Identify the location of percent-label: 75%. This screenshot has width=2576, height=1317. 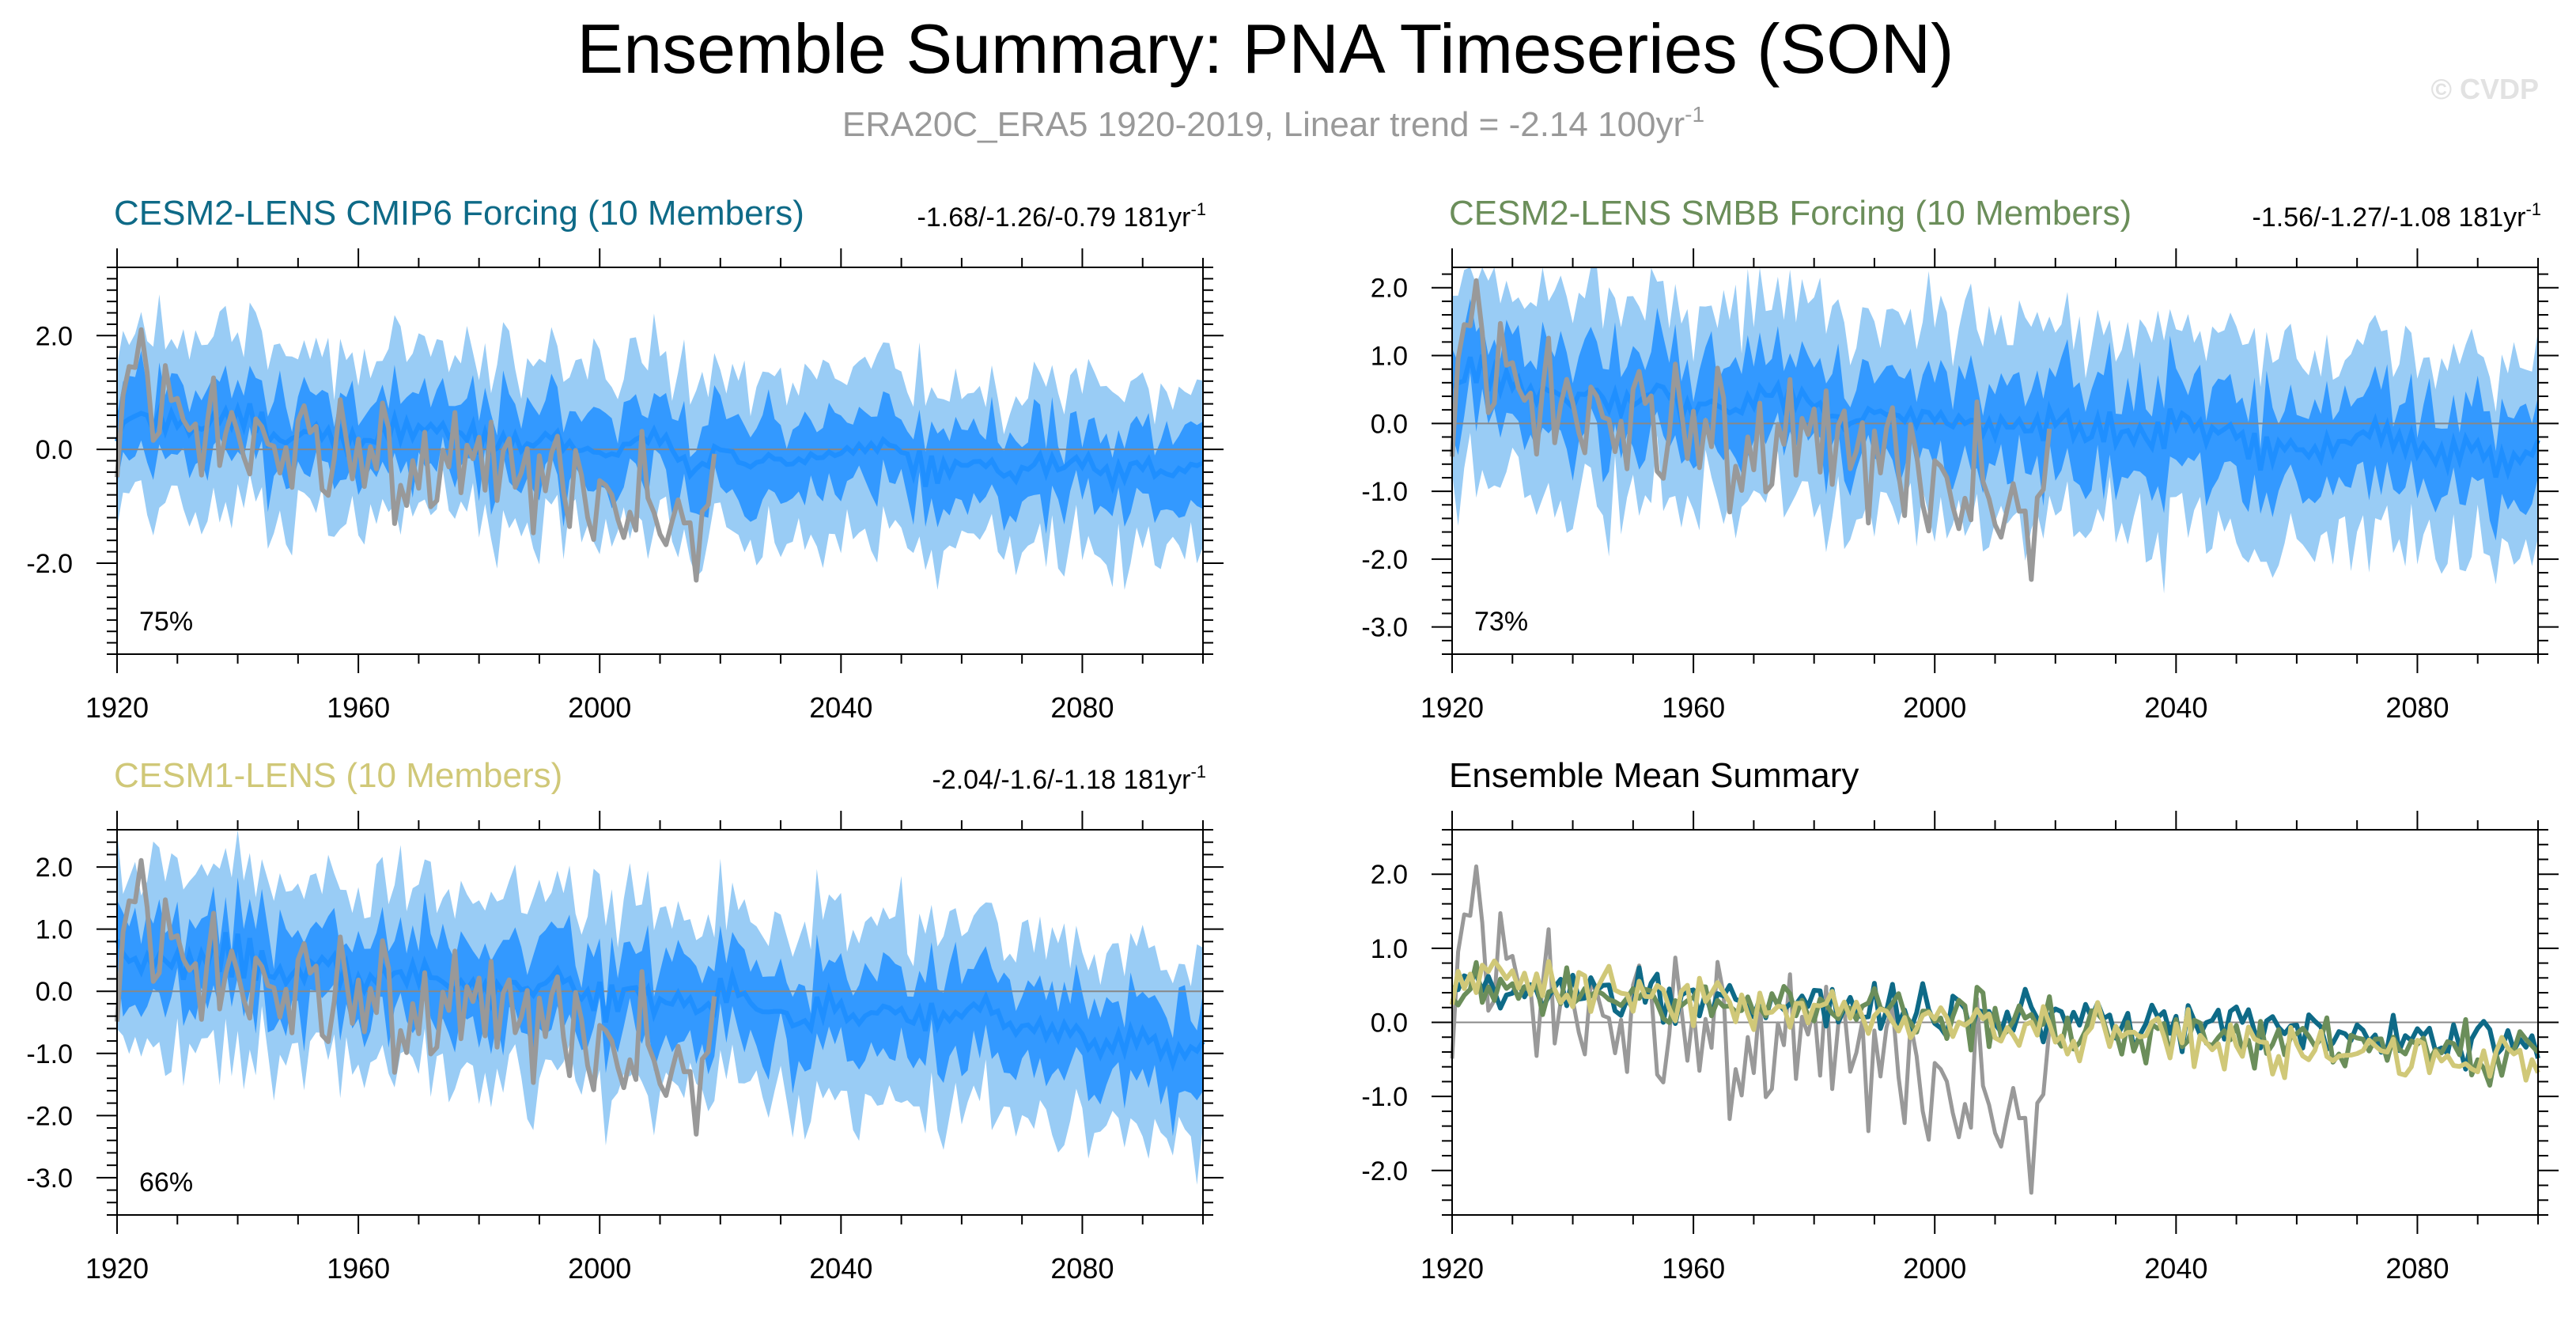
(166, 622).